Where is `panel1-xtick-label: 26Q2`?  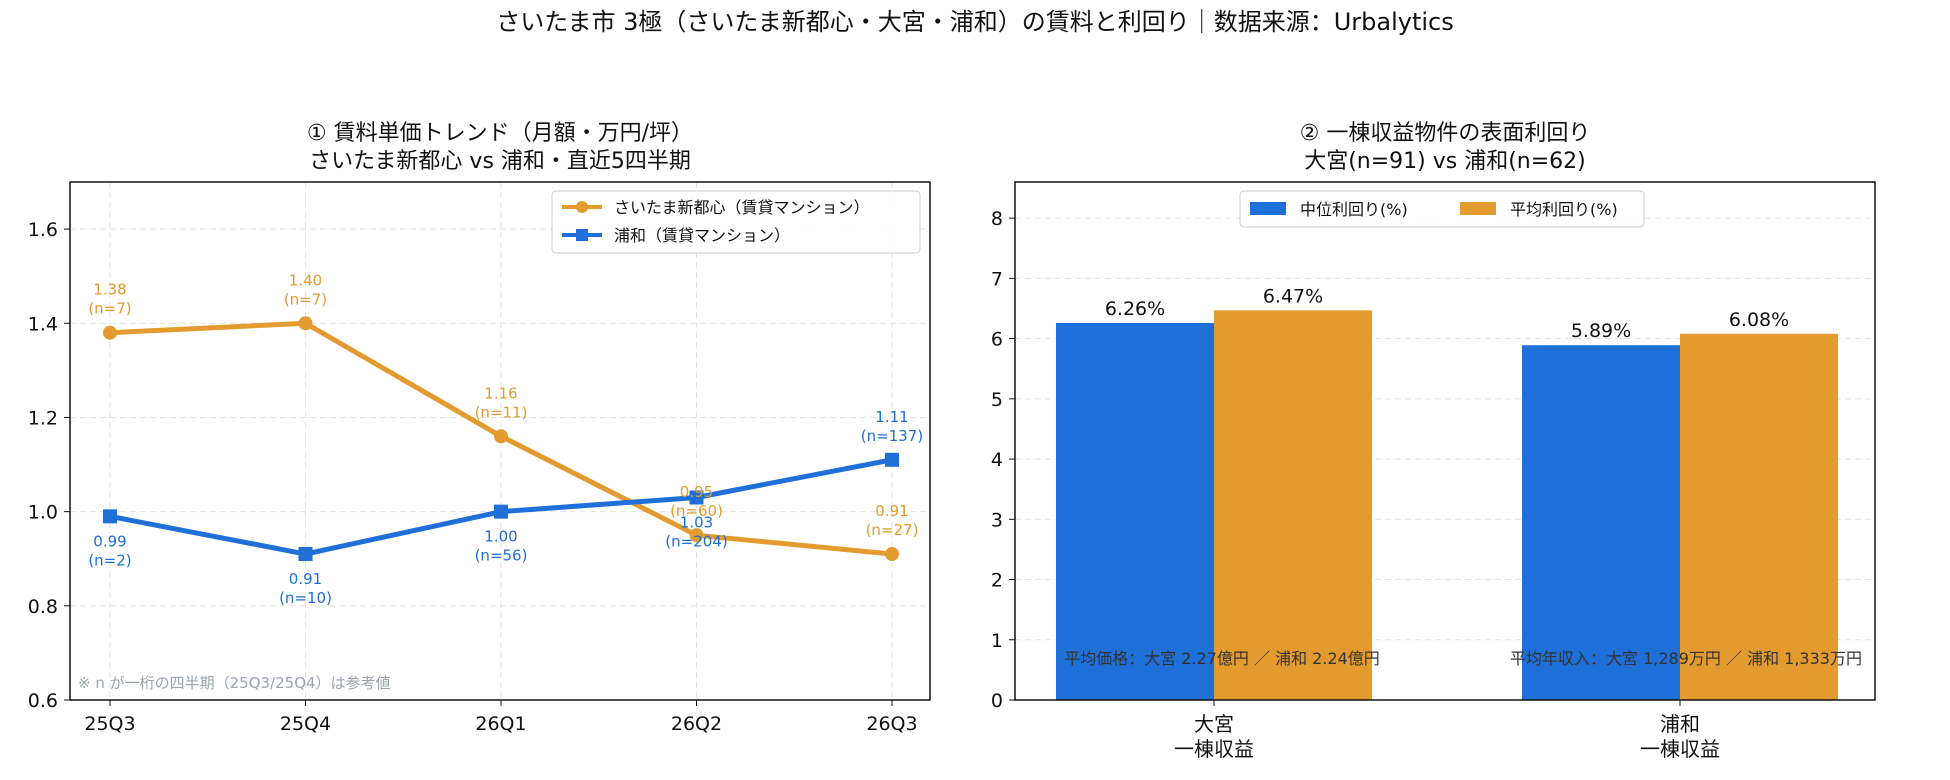
panel1-xtick-label: 26Q2 is located at coordinates (696, 724).